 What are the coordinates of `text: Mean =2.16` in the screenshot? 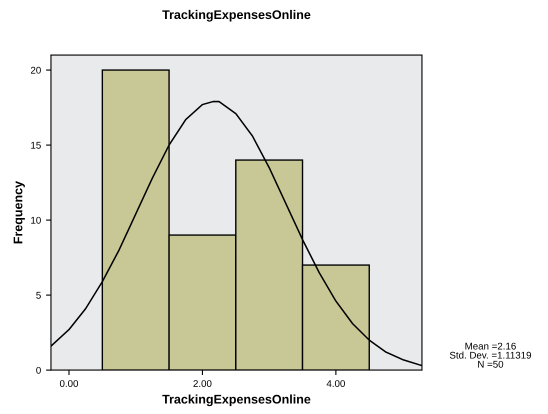 It's located at (490, 346).